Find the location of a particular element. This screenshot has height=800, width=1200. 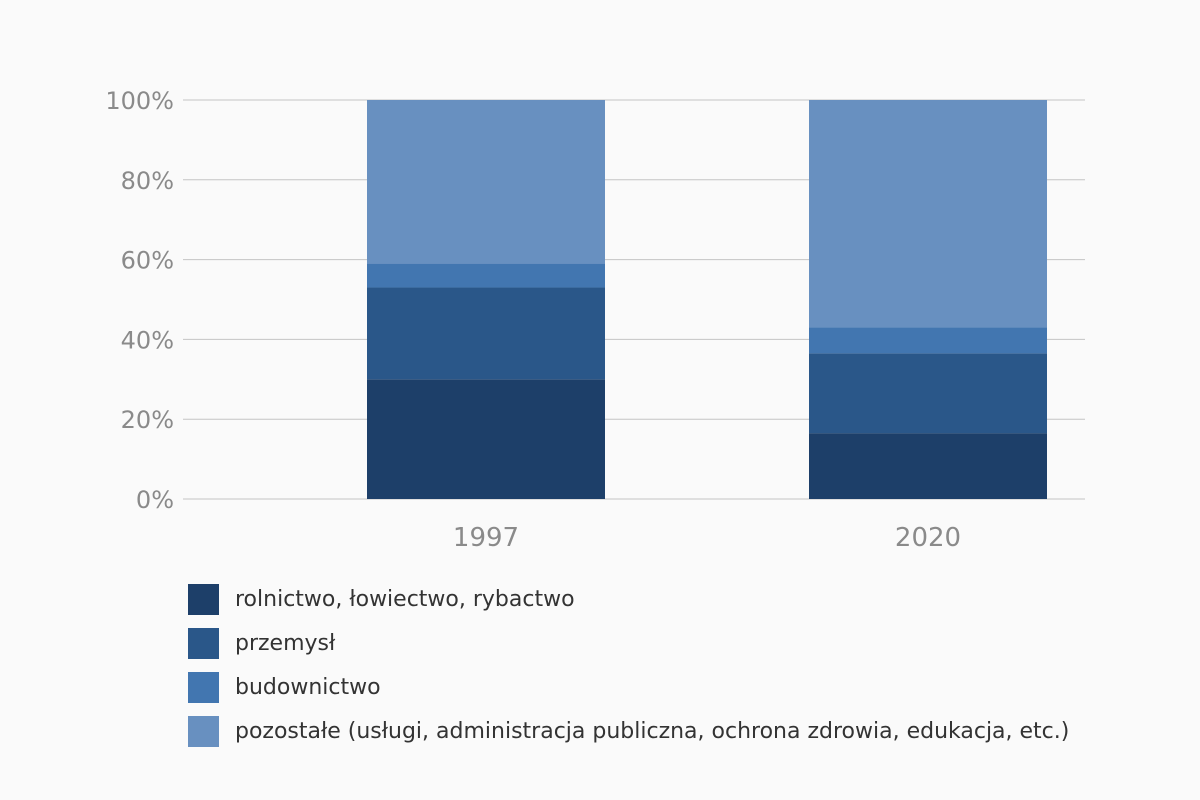

y-tick-label: 20% is located at coordinates (147, 420).